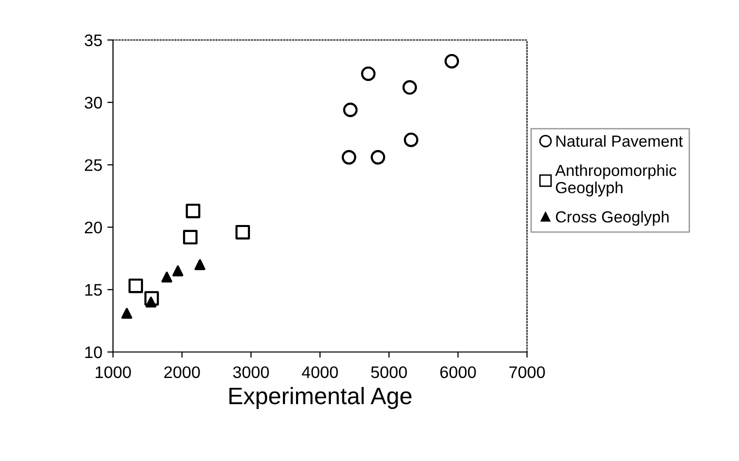 This screenshot has height=461, width=739. What do you see at coordinates (458, 372) in the screenshot?
I see `x-tick-label: 6000` at bounding box center [458, 372].